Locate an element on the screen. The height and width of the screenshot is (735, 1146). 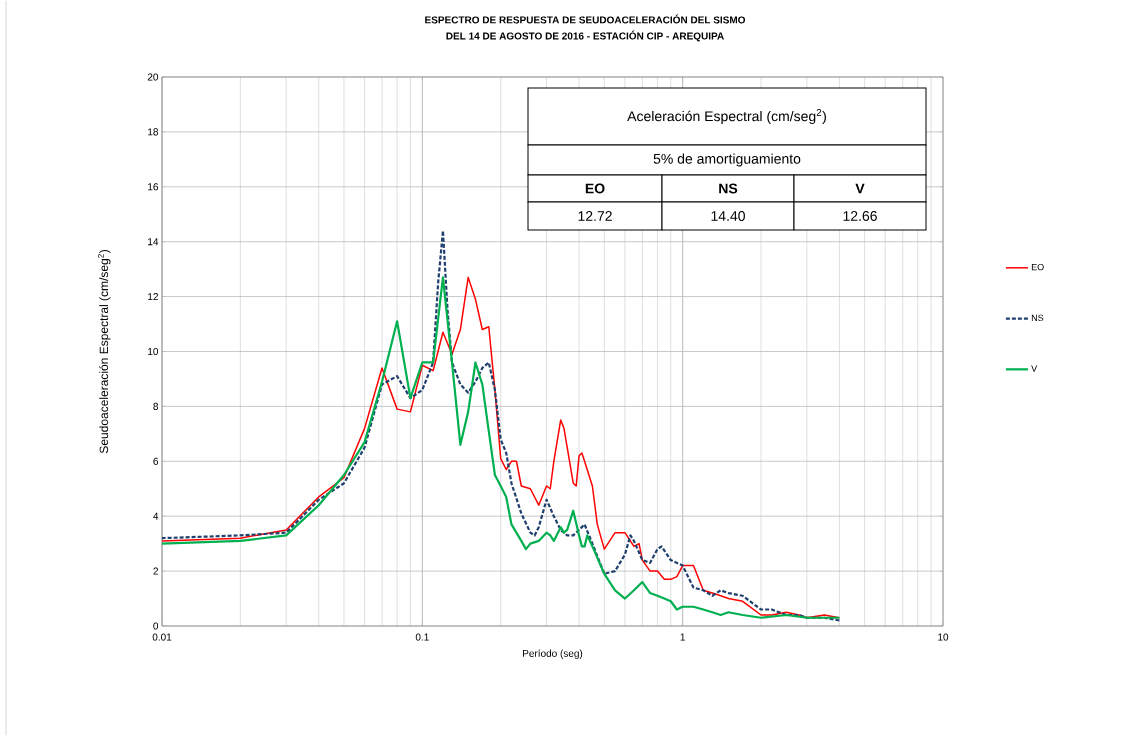
annotation: V is located at coordinates (860, 188).